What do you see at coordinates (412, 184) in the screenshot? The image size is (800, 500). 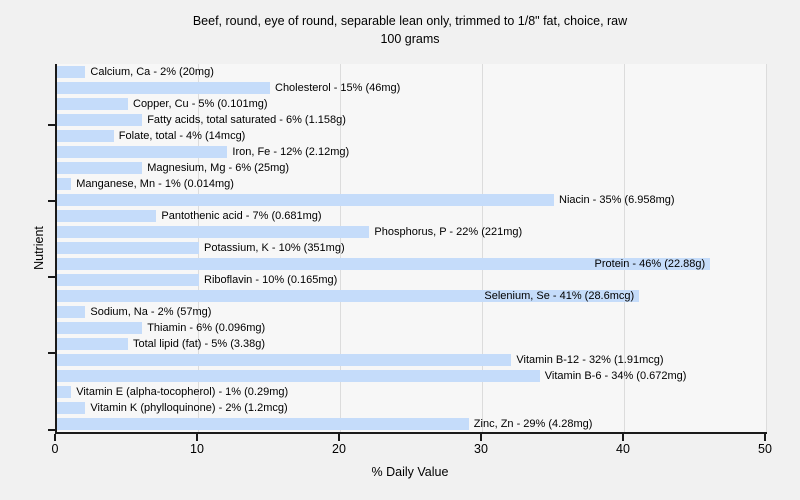 I see `bar-row: Manganese, Mn - 1% (0.014mg)` at bounding box center [412, 184].